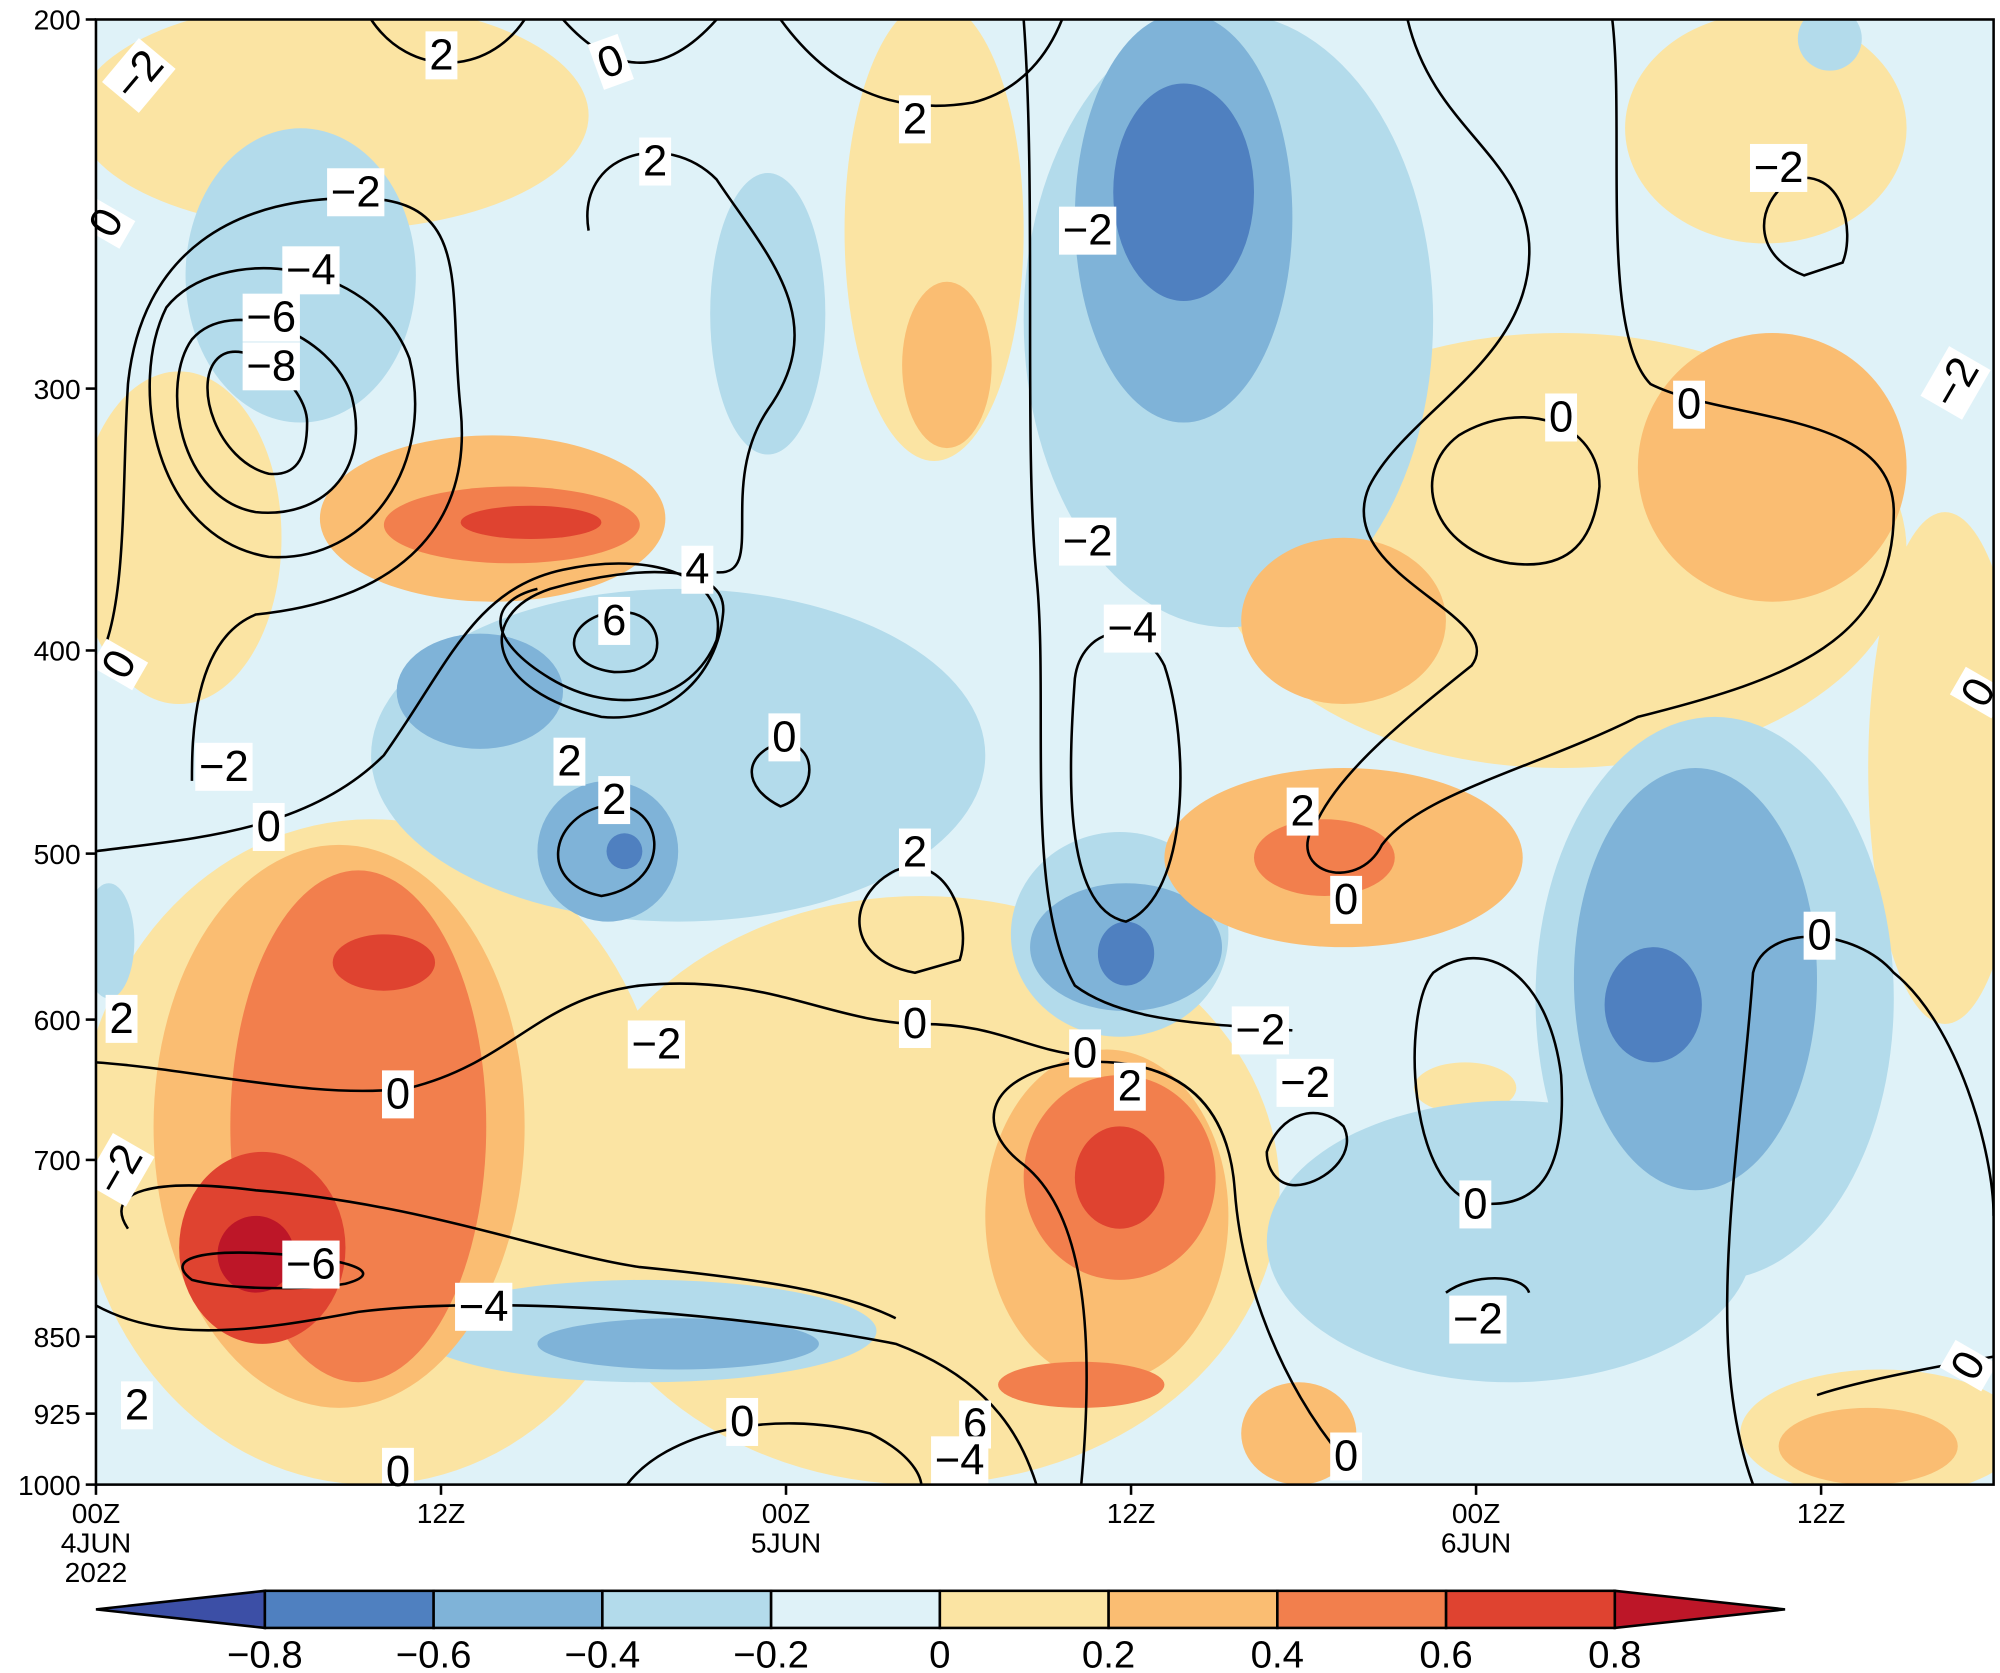 The width and height of the screenshot is (2000, 1673). Describe the element at coordinates (1821, 1513) in the screenshot. I see `x-tick-line: 12Z` at that location.